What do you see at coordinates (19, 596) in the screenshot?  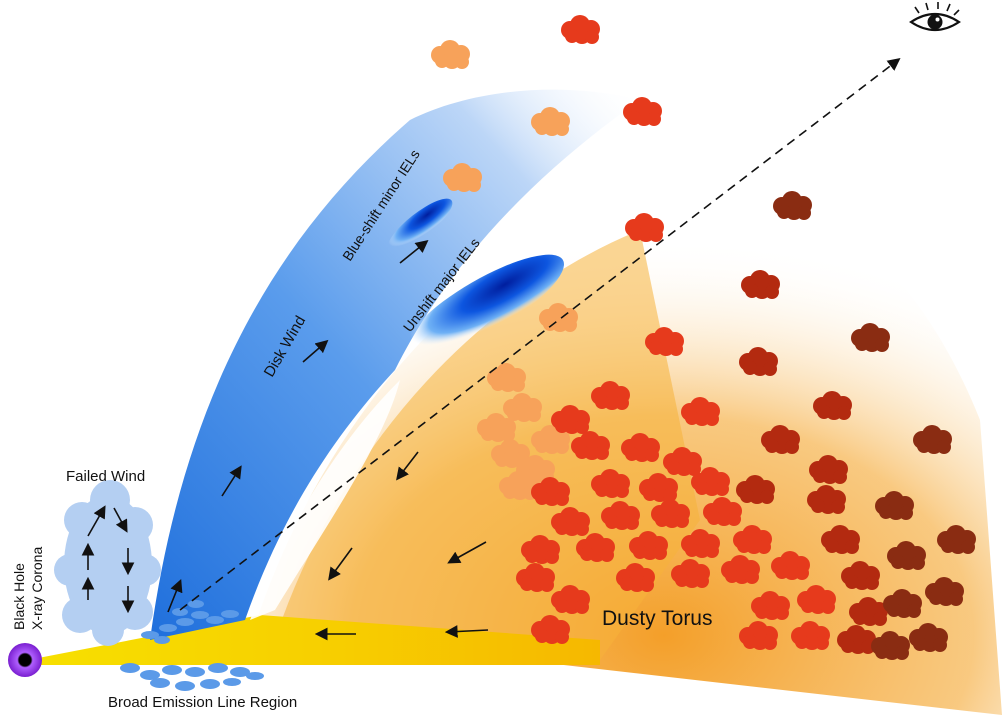 I see `label-black-hole: Black Hole` at bounding box center [19, 596].